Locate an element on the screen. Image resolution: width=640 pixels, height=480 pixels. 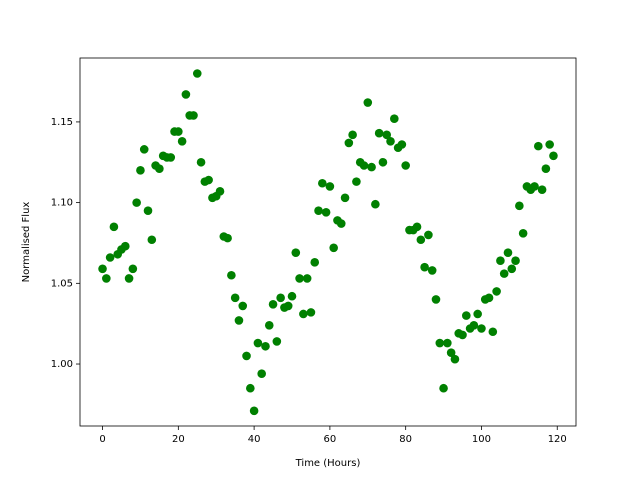
y-tick-label: 1.10 is located at coordinates (62, 203).